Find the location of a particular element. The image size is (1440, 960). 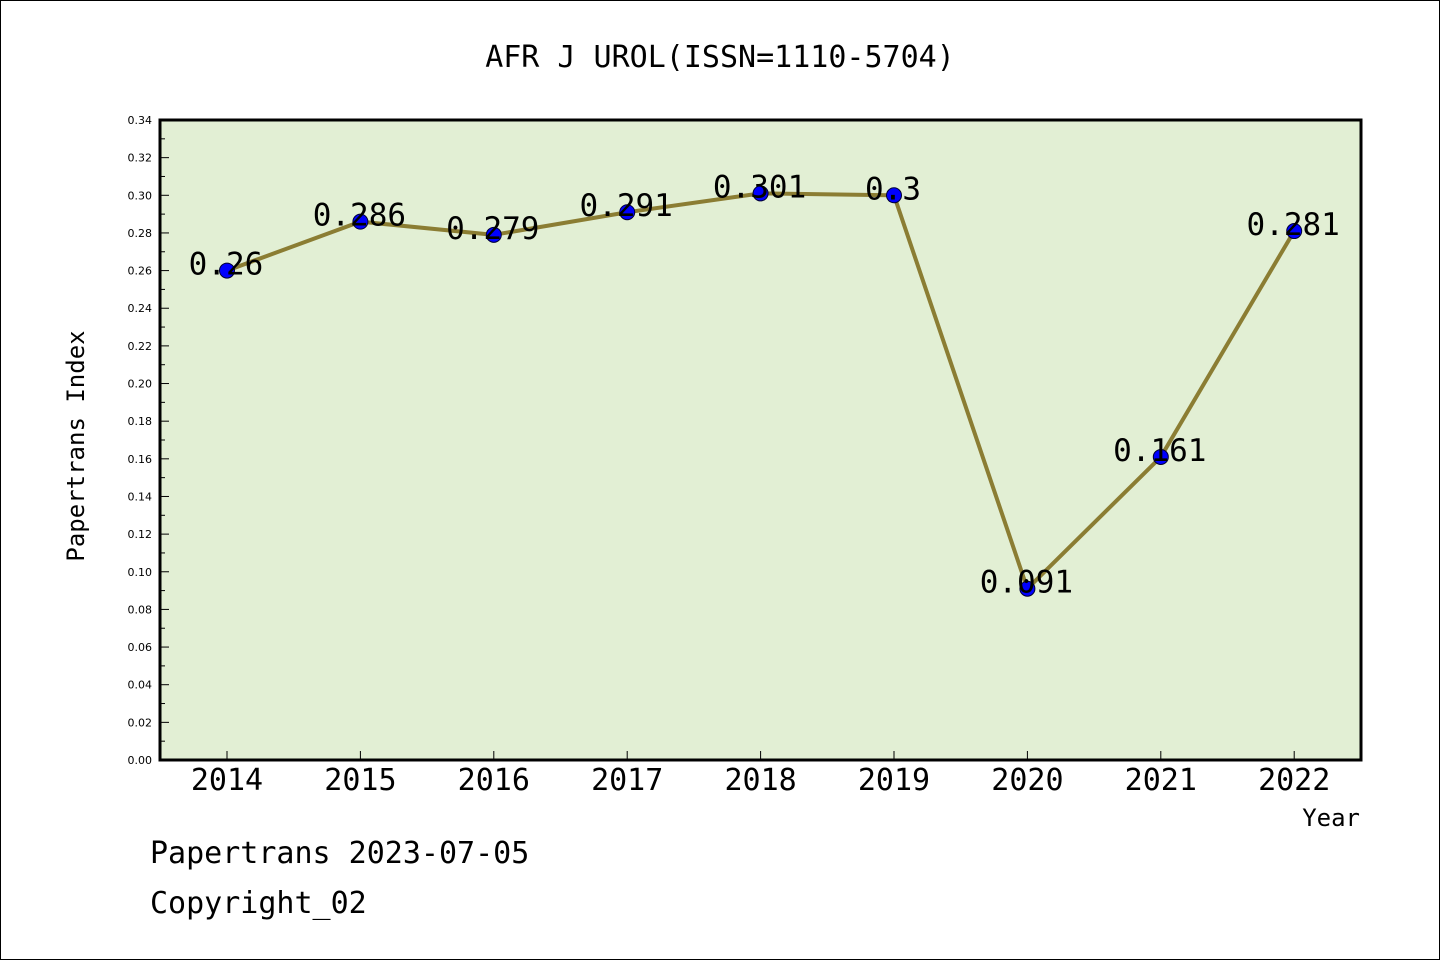

y-tick-label: 0.34 is located at coordinates (140, 120).